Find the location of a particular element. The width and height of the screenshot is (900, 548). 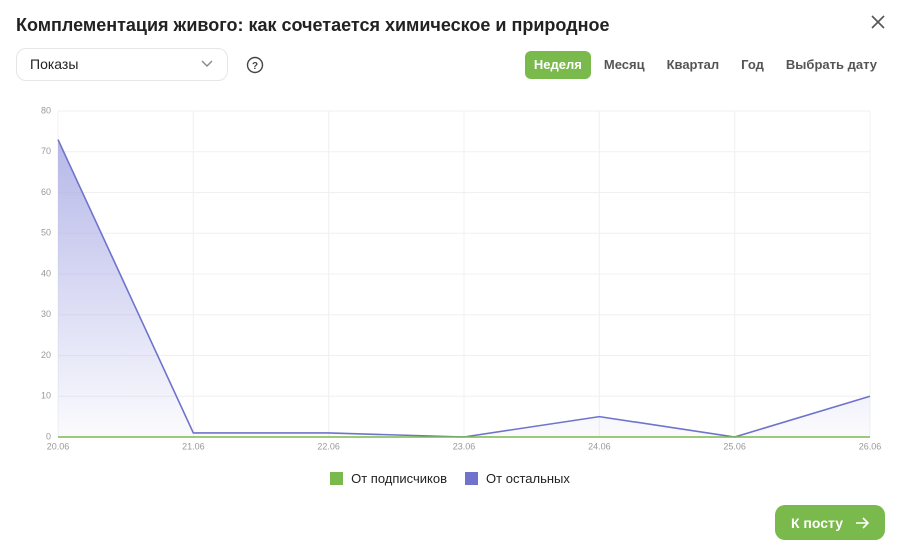

period-tab: Квартал is located at coordinates (693, 64).